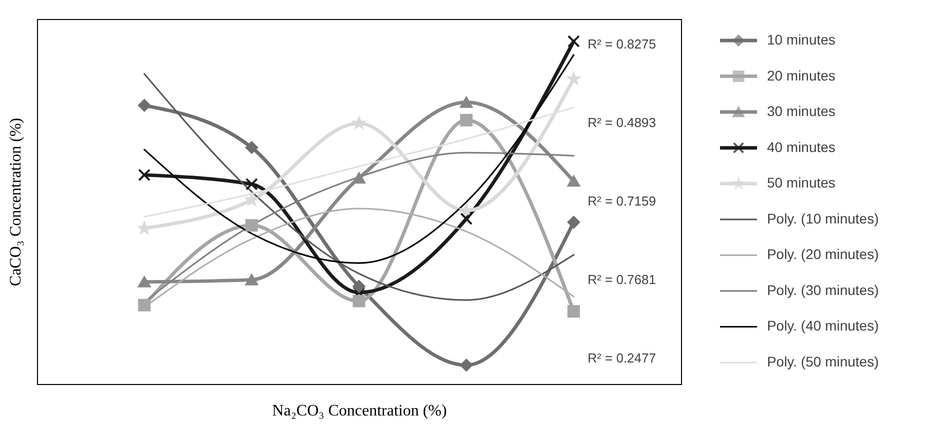  Describe the element at coordinates (801, 146) in the screenshot. I see `legend-label: 40 minutes` at that location.